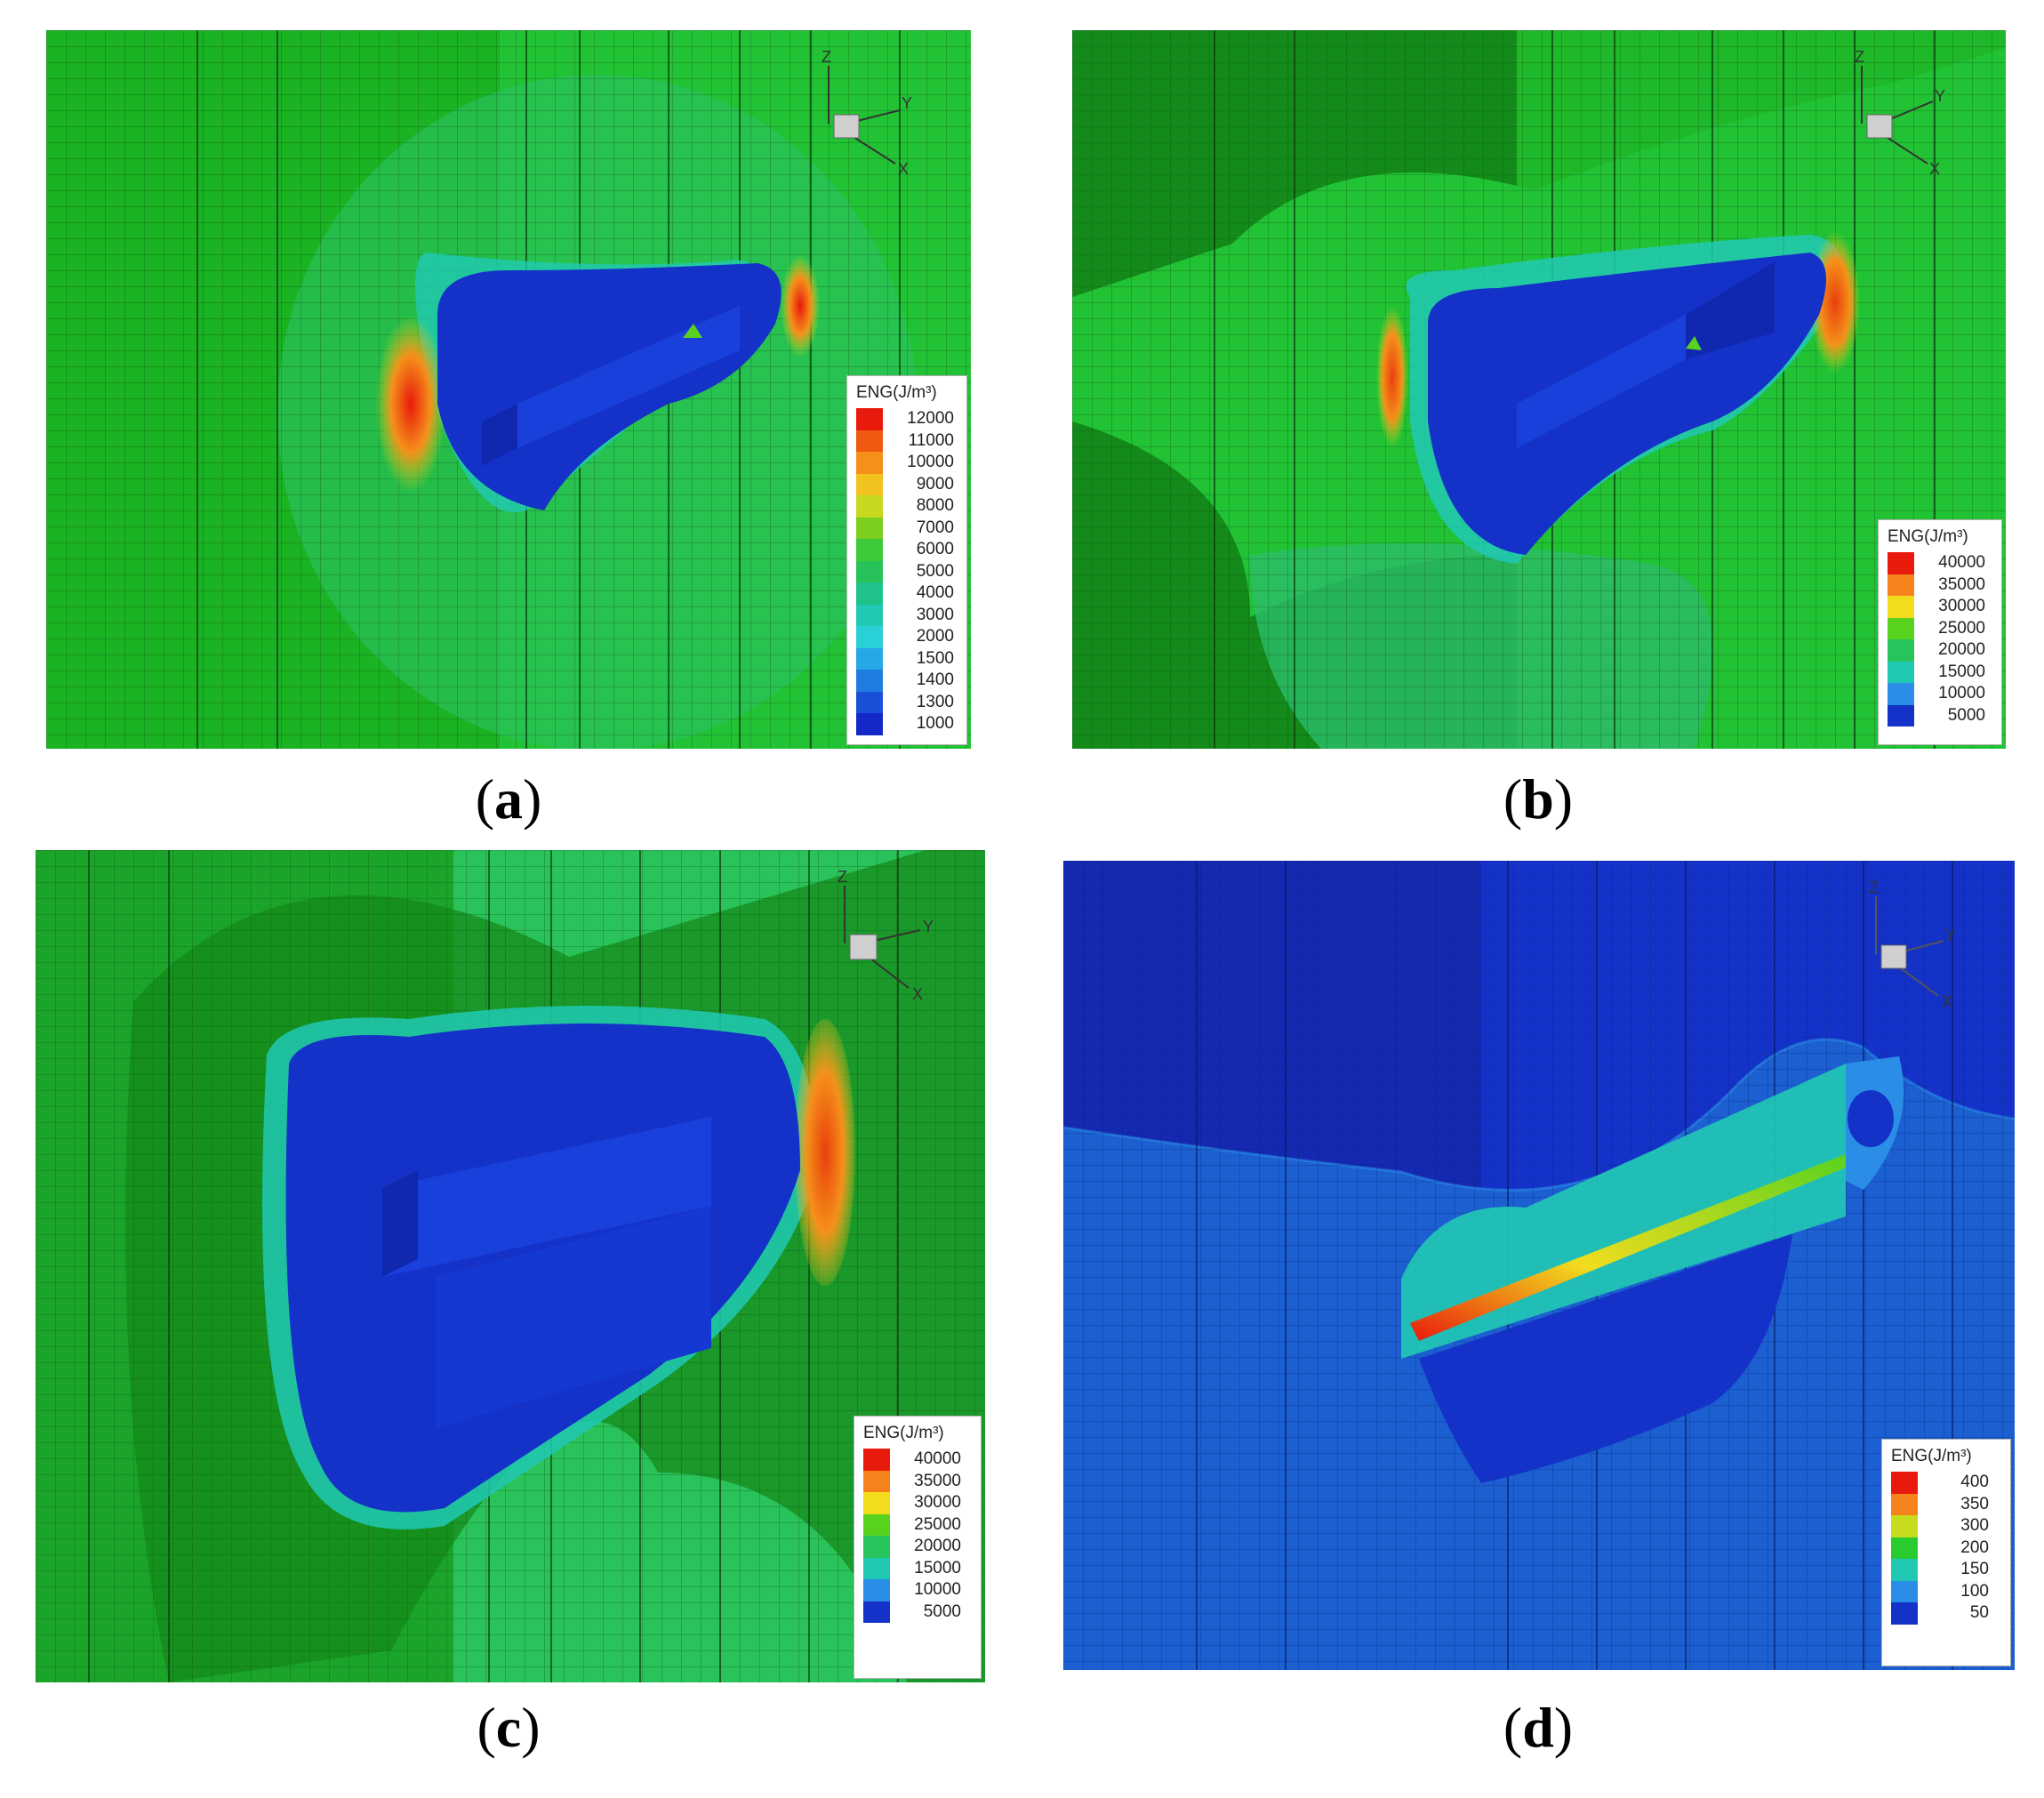 The width and height of the screenshot is (2044, 1798). I want to click on legend-label: 30000, so click(937, 1503).